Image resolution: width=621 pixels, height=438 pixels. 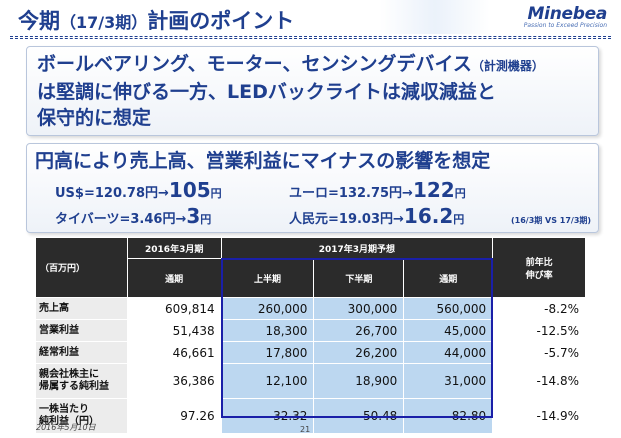 I want to click on fx-comparison-note: (16/3期 VS 17/3期), so click(x=551, y=220).